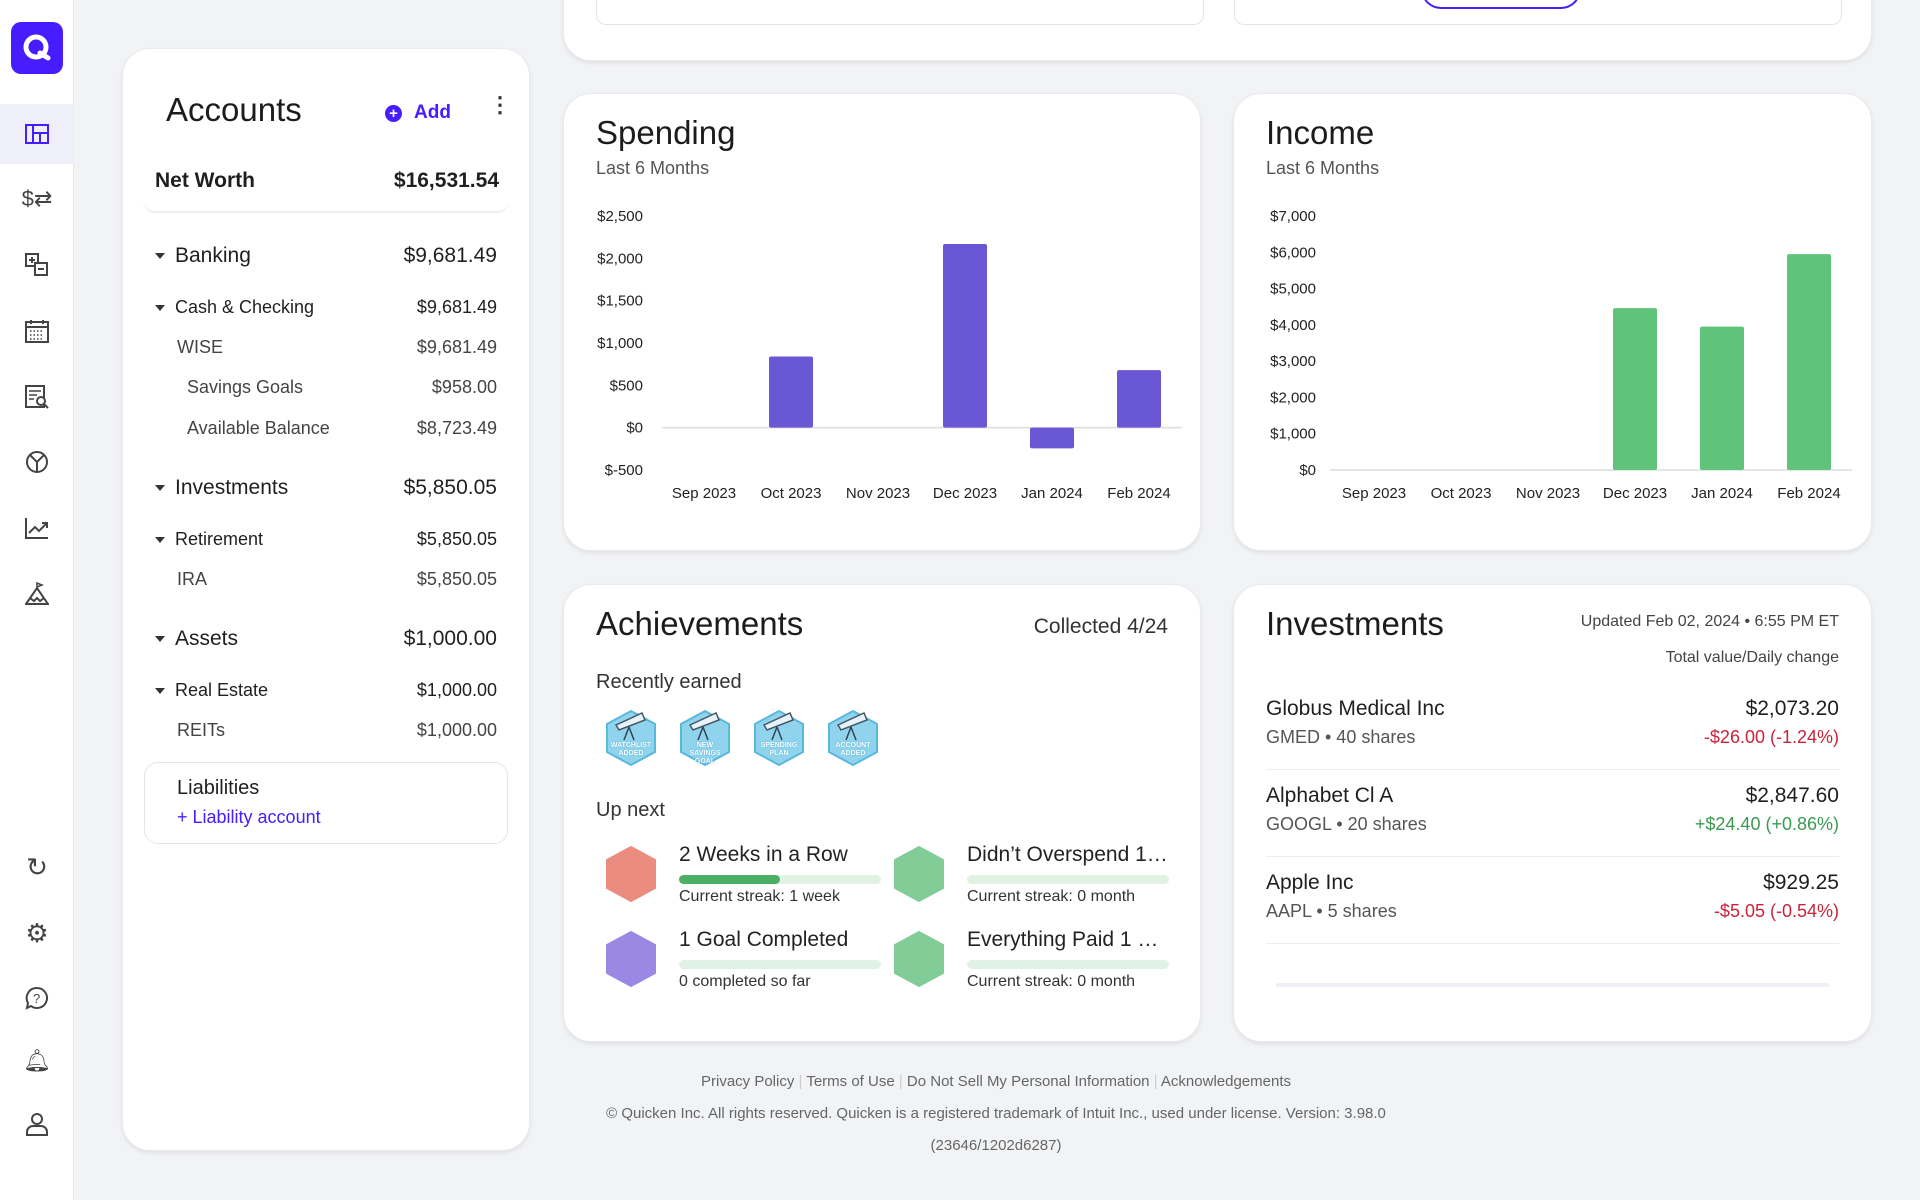  Describe the element at coordinates (996, 1145) in the screenshot. I see `build-version: (23646/1202d6287)` at that location.